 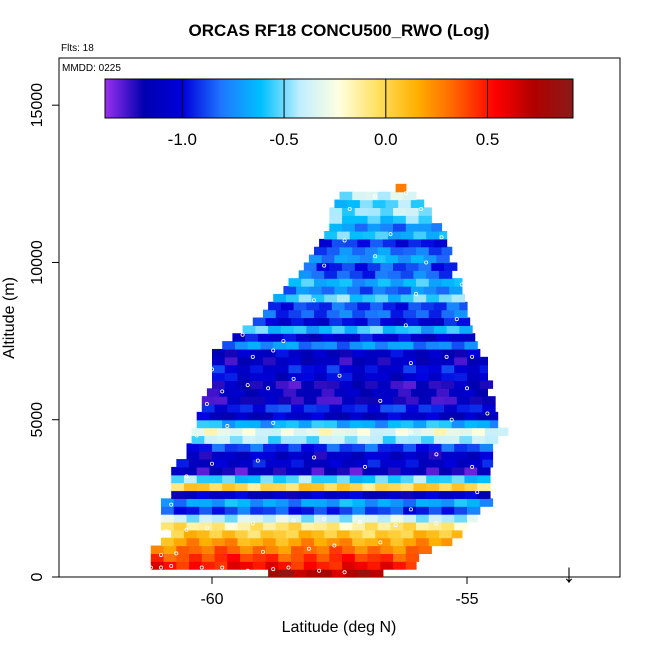 What do you see at coordinates (37, 105) in the screenshot?
I see `y-tick-label: 15000` at bounding box center [37, 105].